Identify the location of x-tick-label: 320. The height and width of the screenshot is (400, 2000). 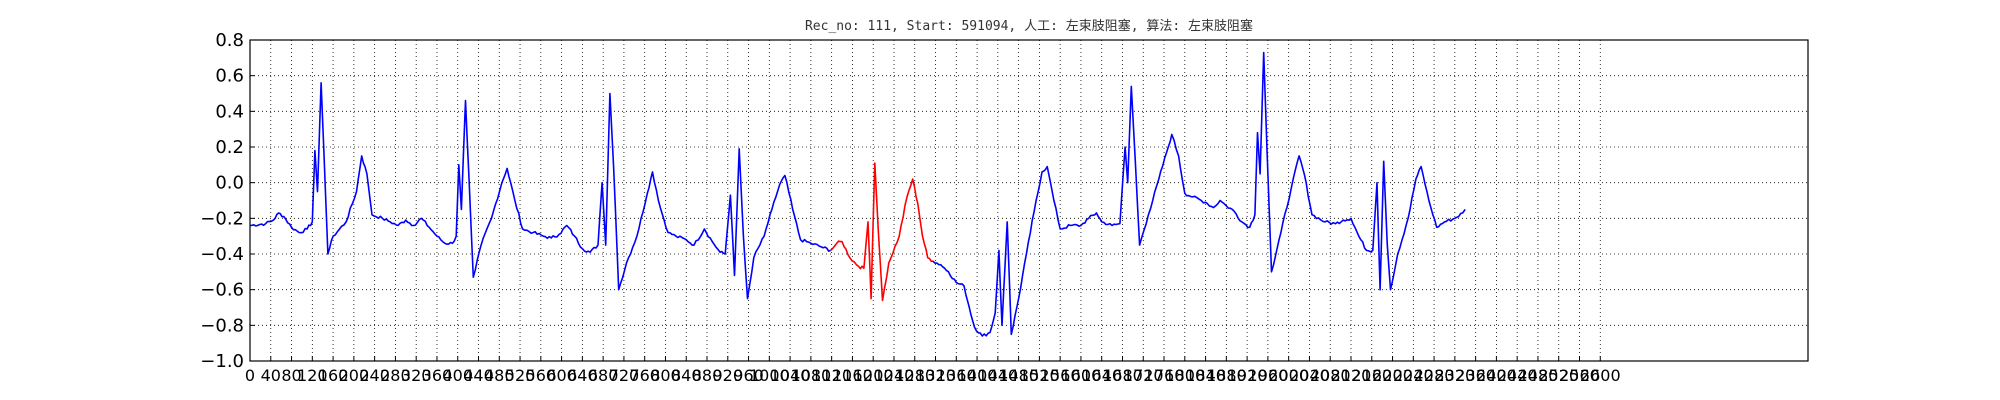
(416, 375).